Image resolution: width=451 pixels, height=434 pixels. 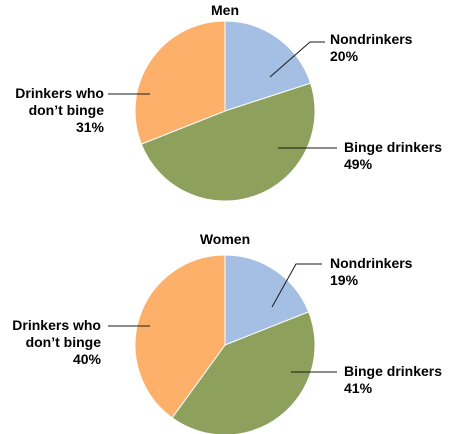 I want to click on slice-value-label: 40%, so click(x=87, y=359).